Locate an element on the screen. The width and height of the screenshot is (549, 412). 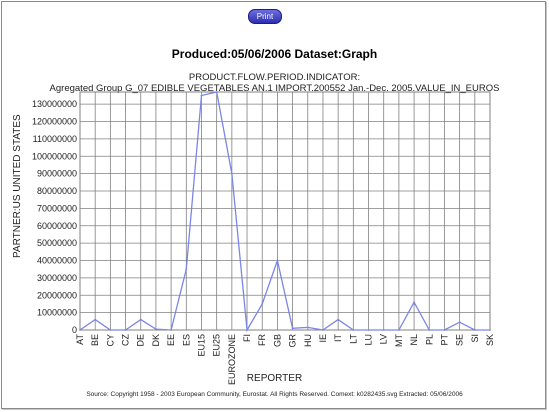
x-tick-label: CY is located at coordinates (110, 340).